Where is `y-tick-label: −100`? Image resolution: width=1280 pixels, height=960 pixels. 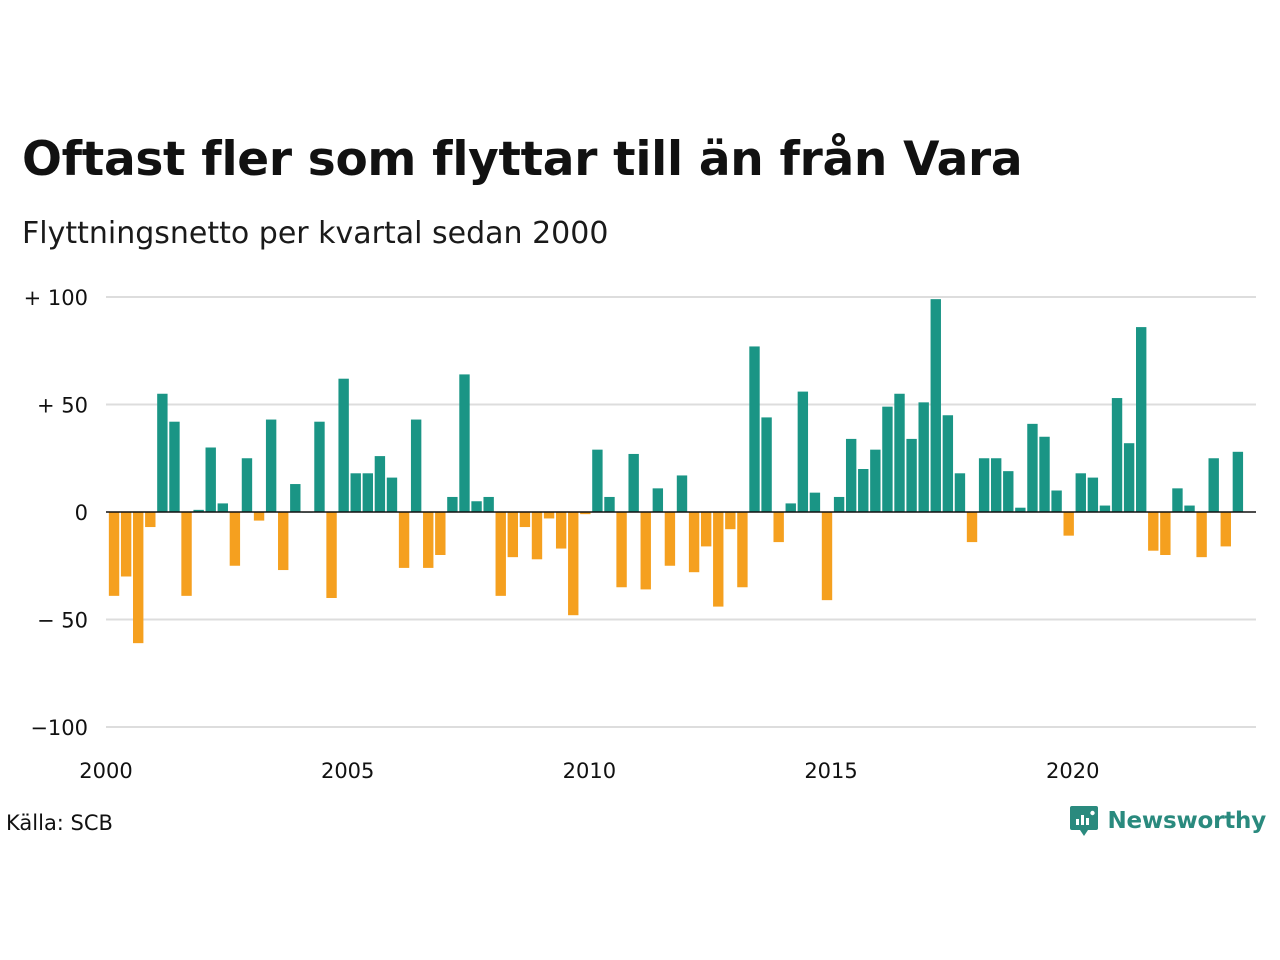
y-tick-label: −100 is located at coordinates (59, 728).